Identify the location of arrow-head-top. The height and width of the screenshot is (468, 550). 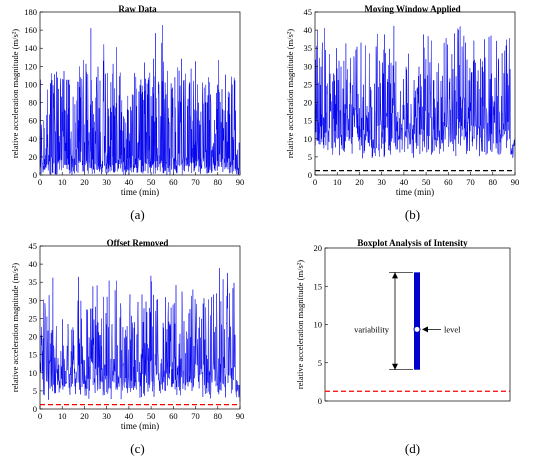
(395, 275).